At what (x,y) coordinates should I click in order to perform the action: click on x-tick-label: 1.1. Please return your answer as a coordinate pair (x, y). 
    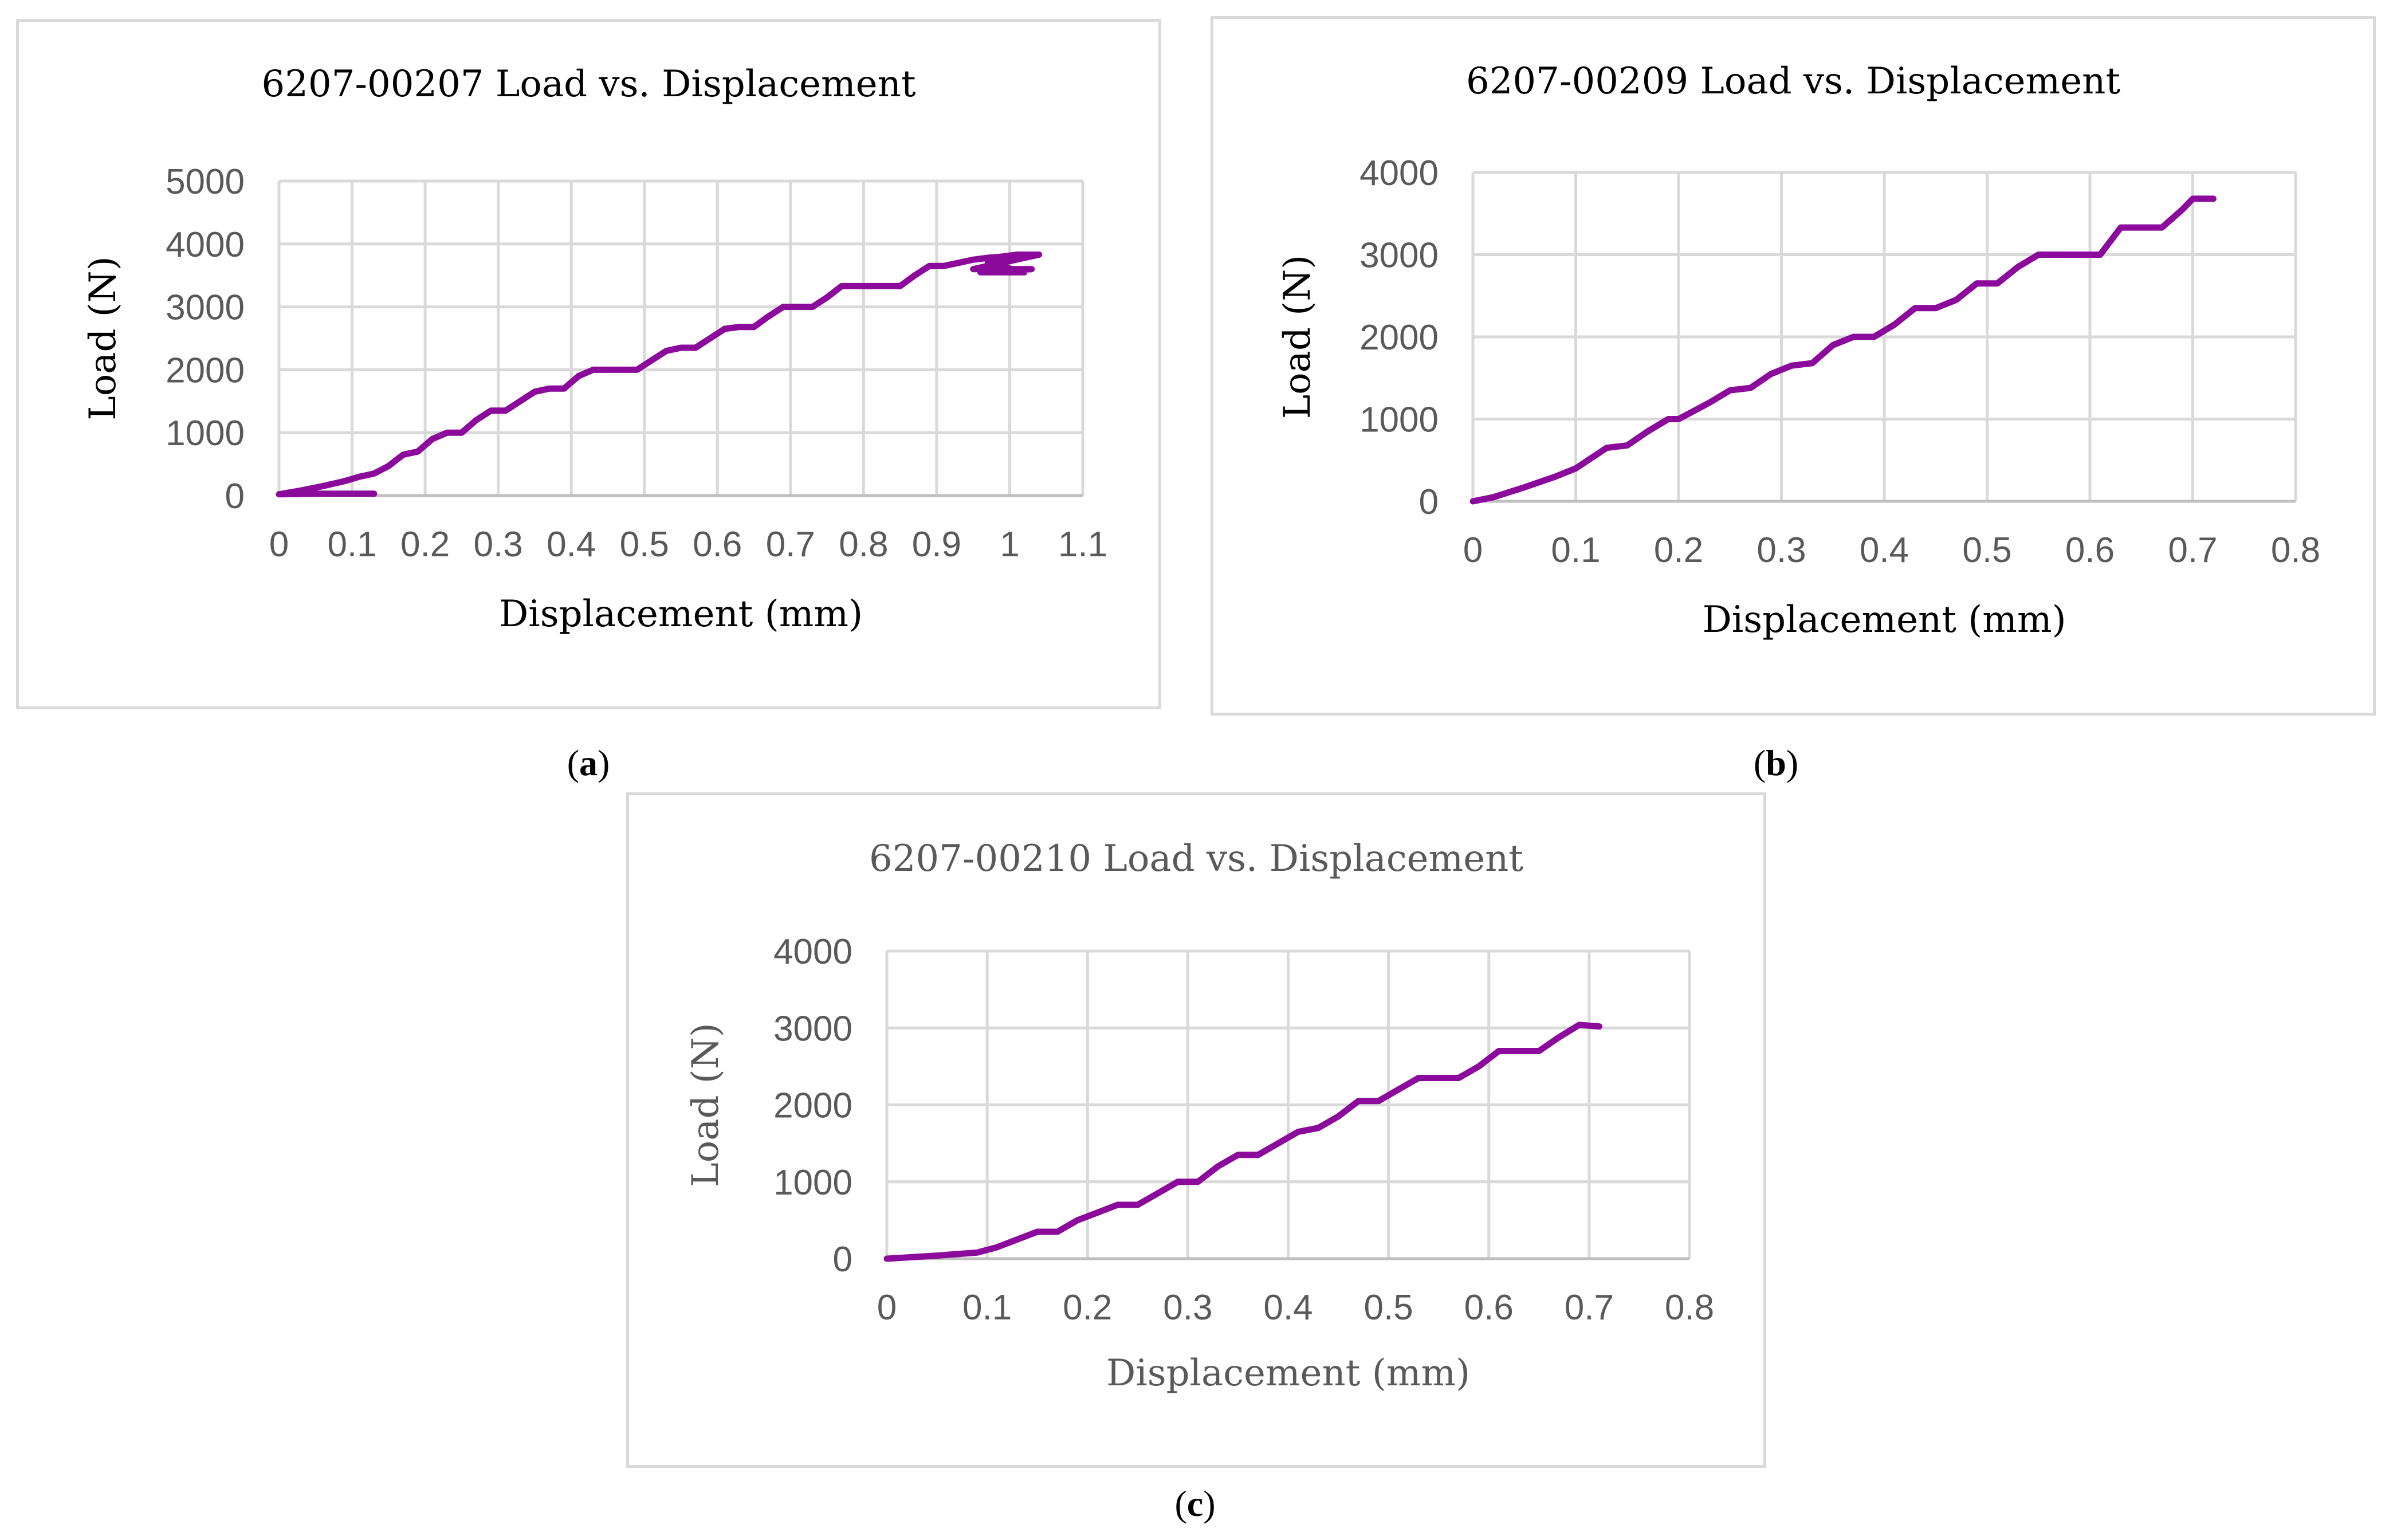
    Looking at the image, I should click on (1082, 544).